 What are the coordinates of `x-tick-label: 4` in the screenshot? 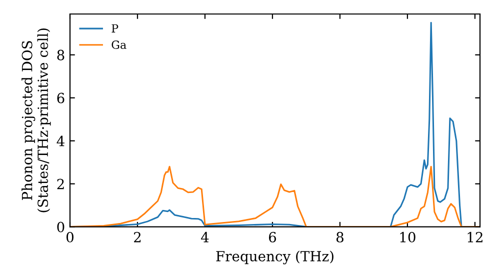 It's located at (204, 237).